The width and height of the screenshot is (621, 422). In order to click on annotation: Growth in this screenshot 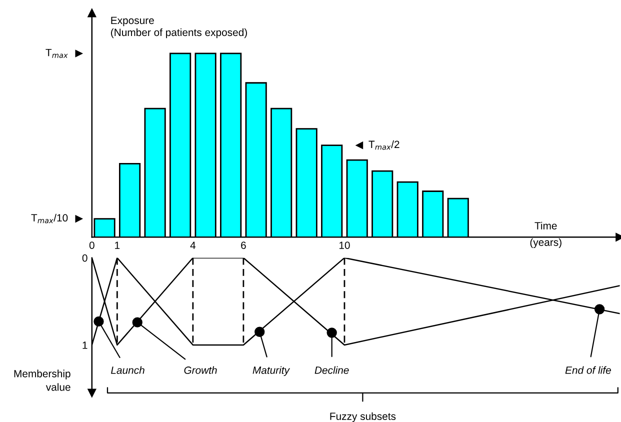, I will do `click(200, 370)`.